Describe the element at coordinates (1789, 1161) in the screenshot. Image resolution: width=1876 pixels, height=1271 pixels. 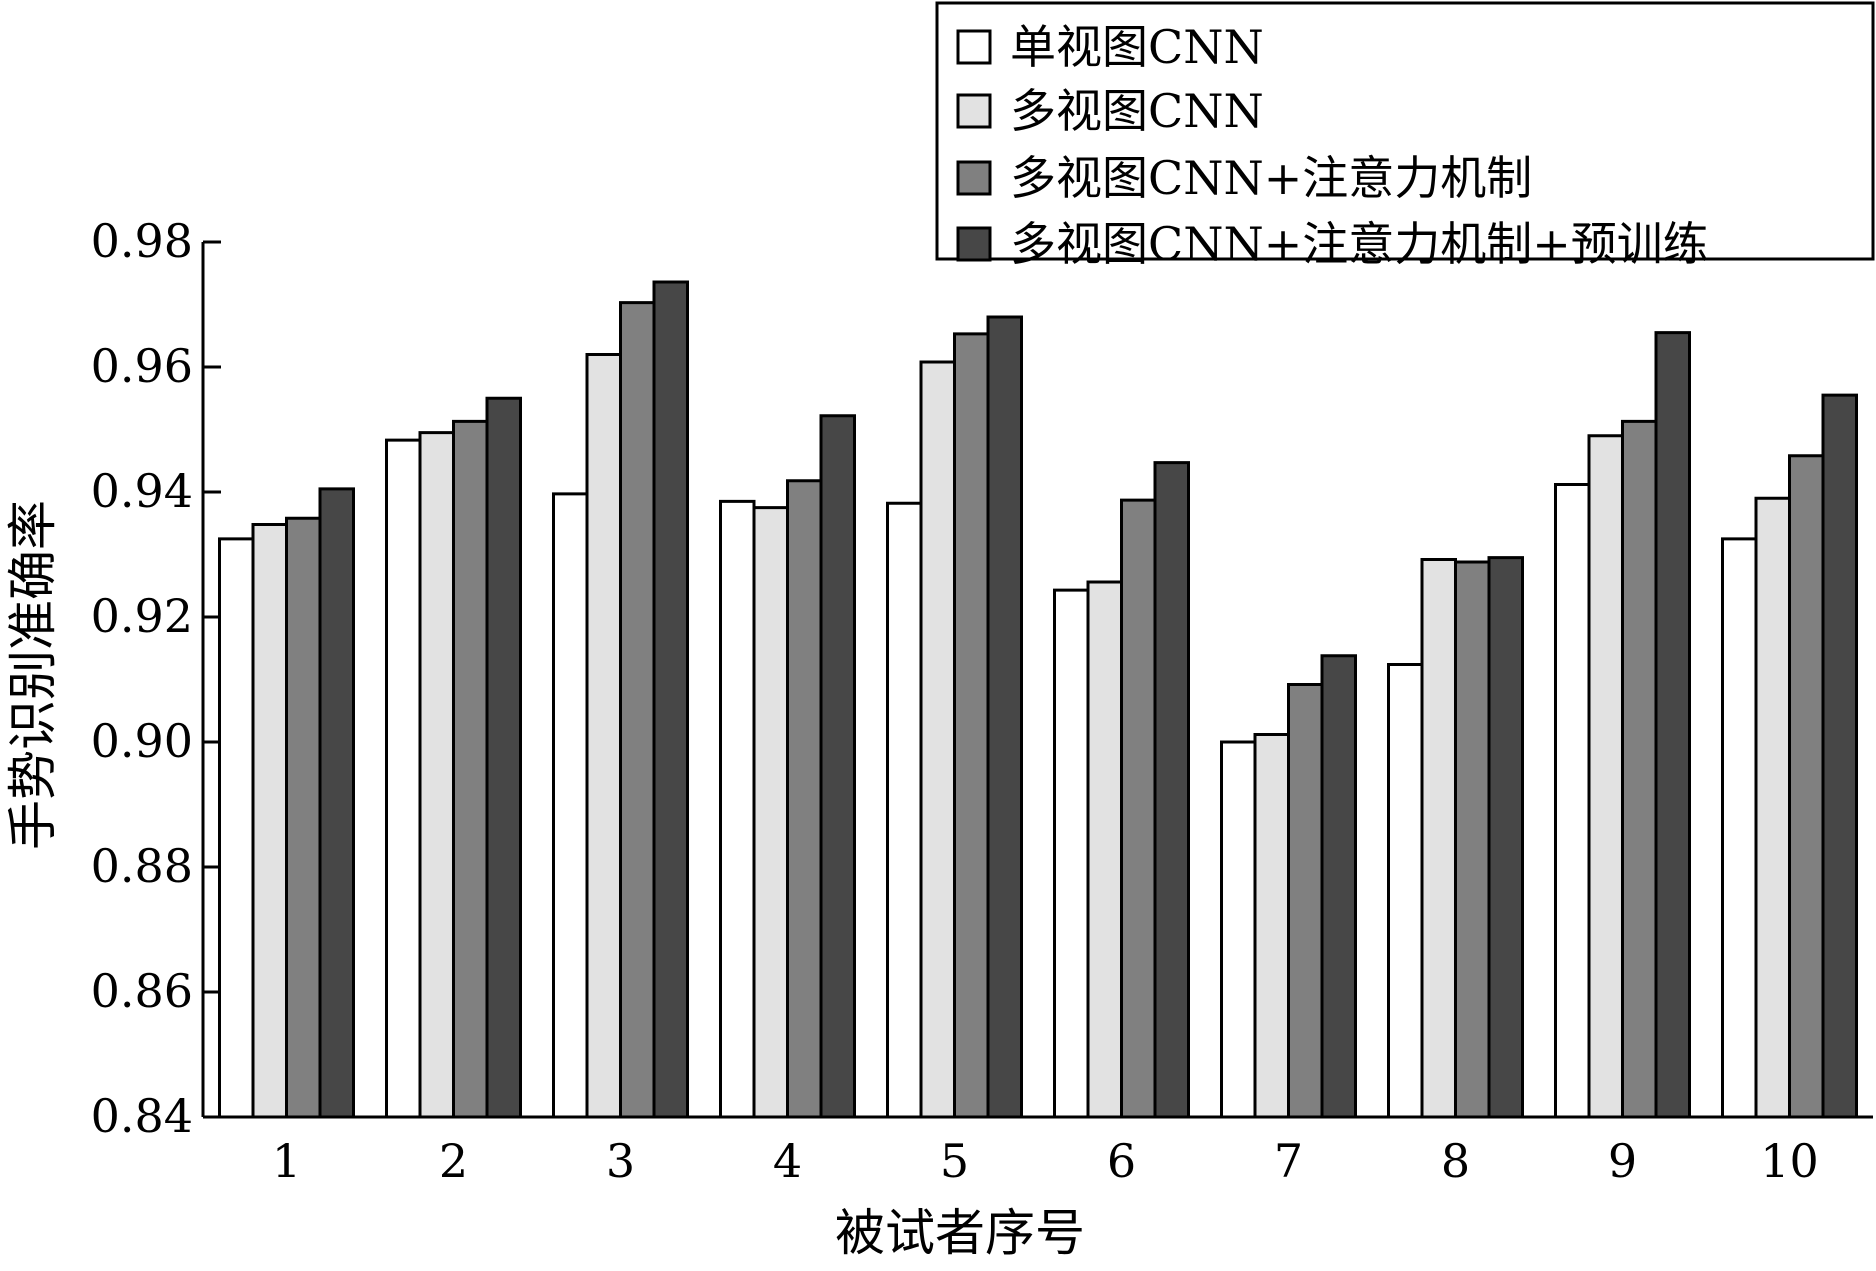
I see `x-tick-label: 10` at that location.